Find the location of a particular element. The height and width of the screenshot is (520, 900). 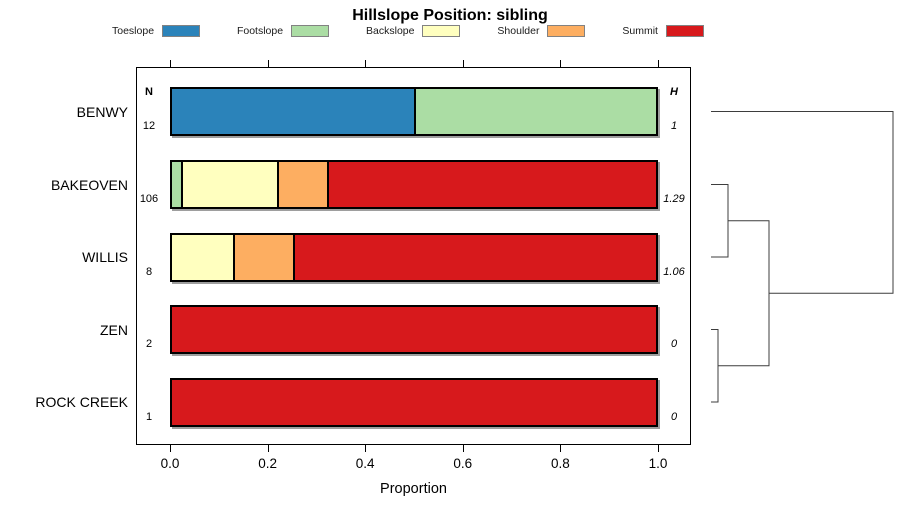

legend-swatch-footslope is located at coordinates (310, 31).